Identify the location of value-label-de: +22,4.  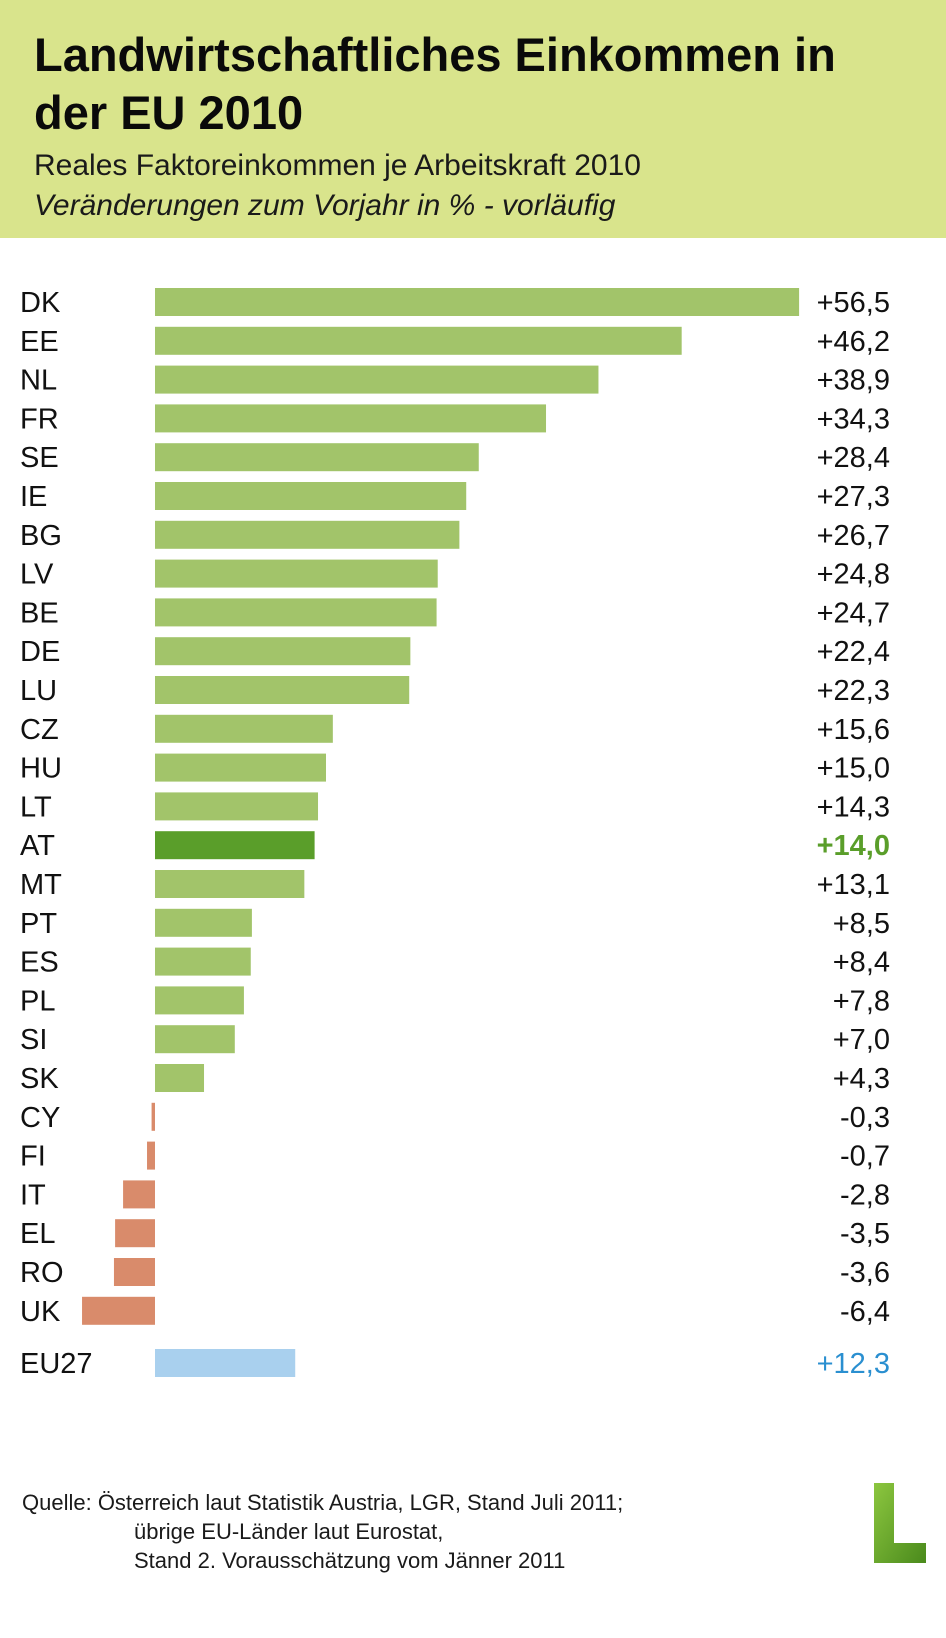
(853, 652).